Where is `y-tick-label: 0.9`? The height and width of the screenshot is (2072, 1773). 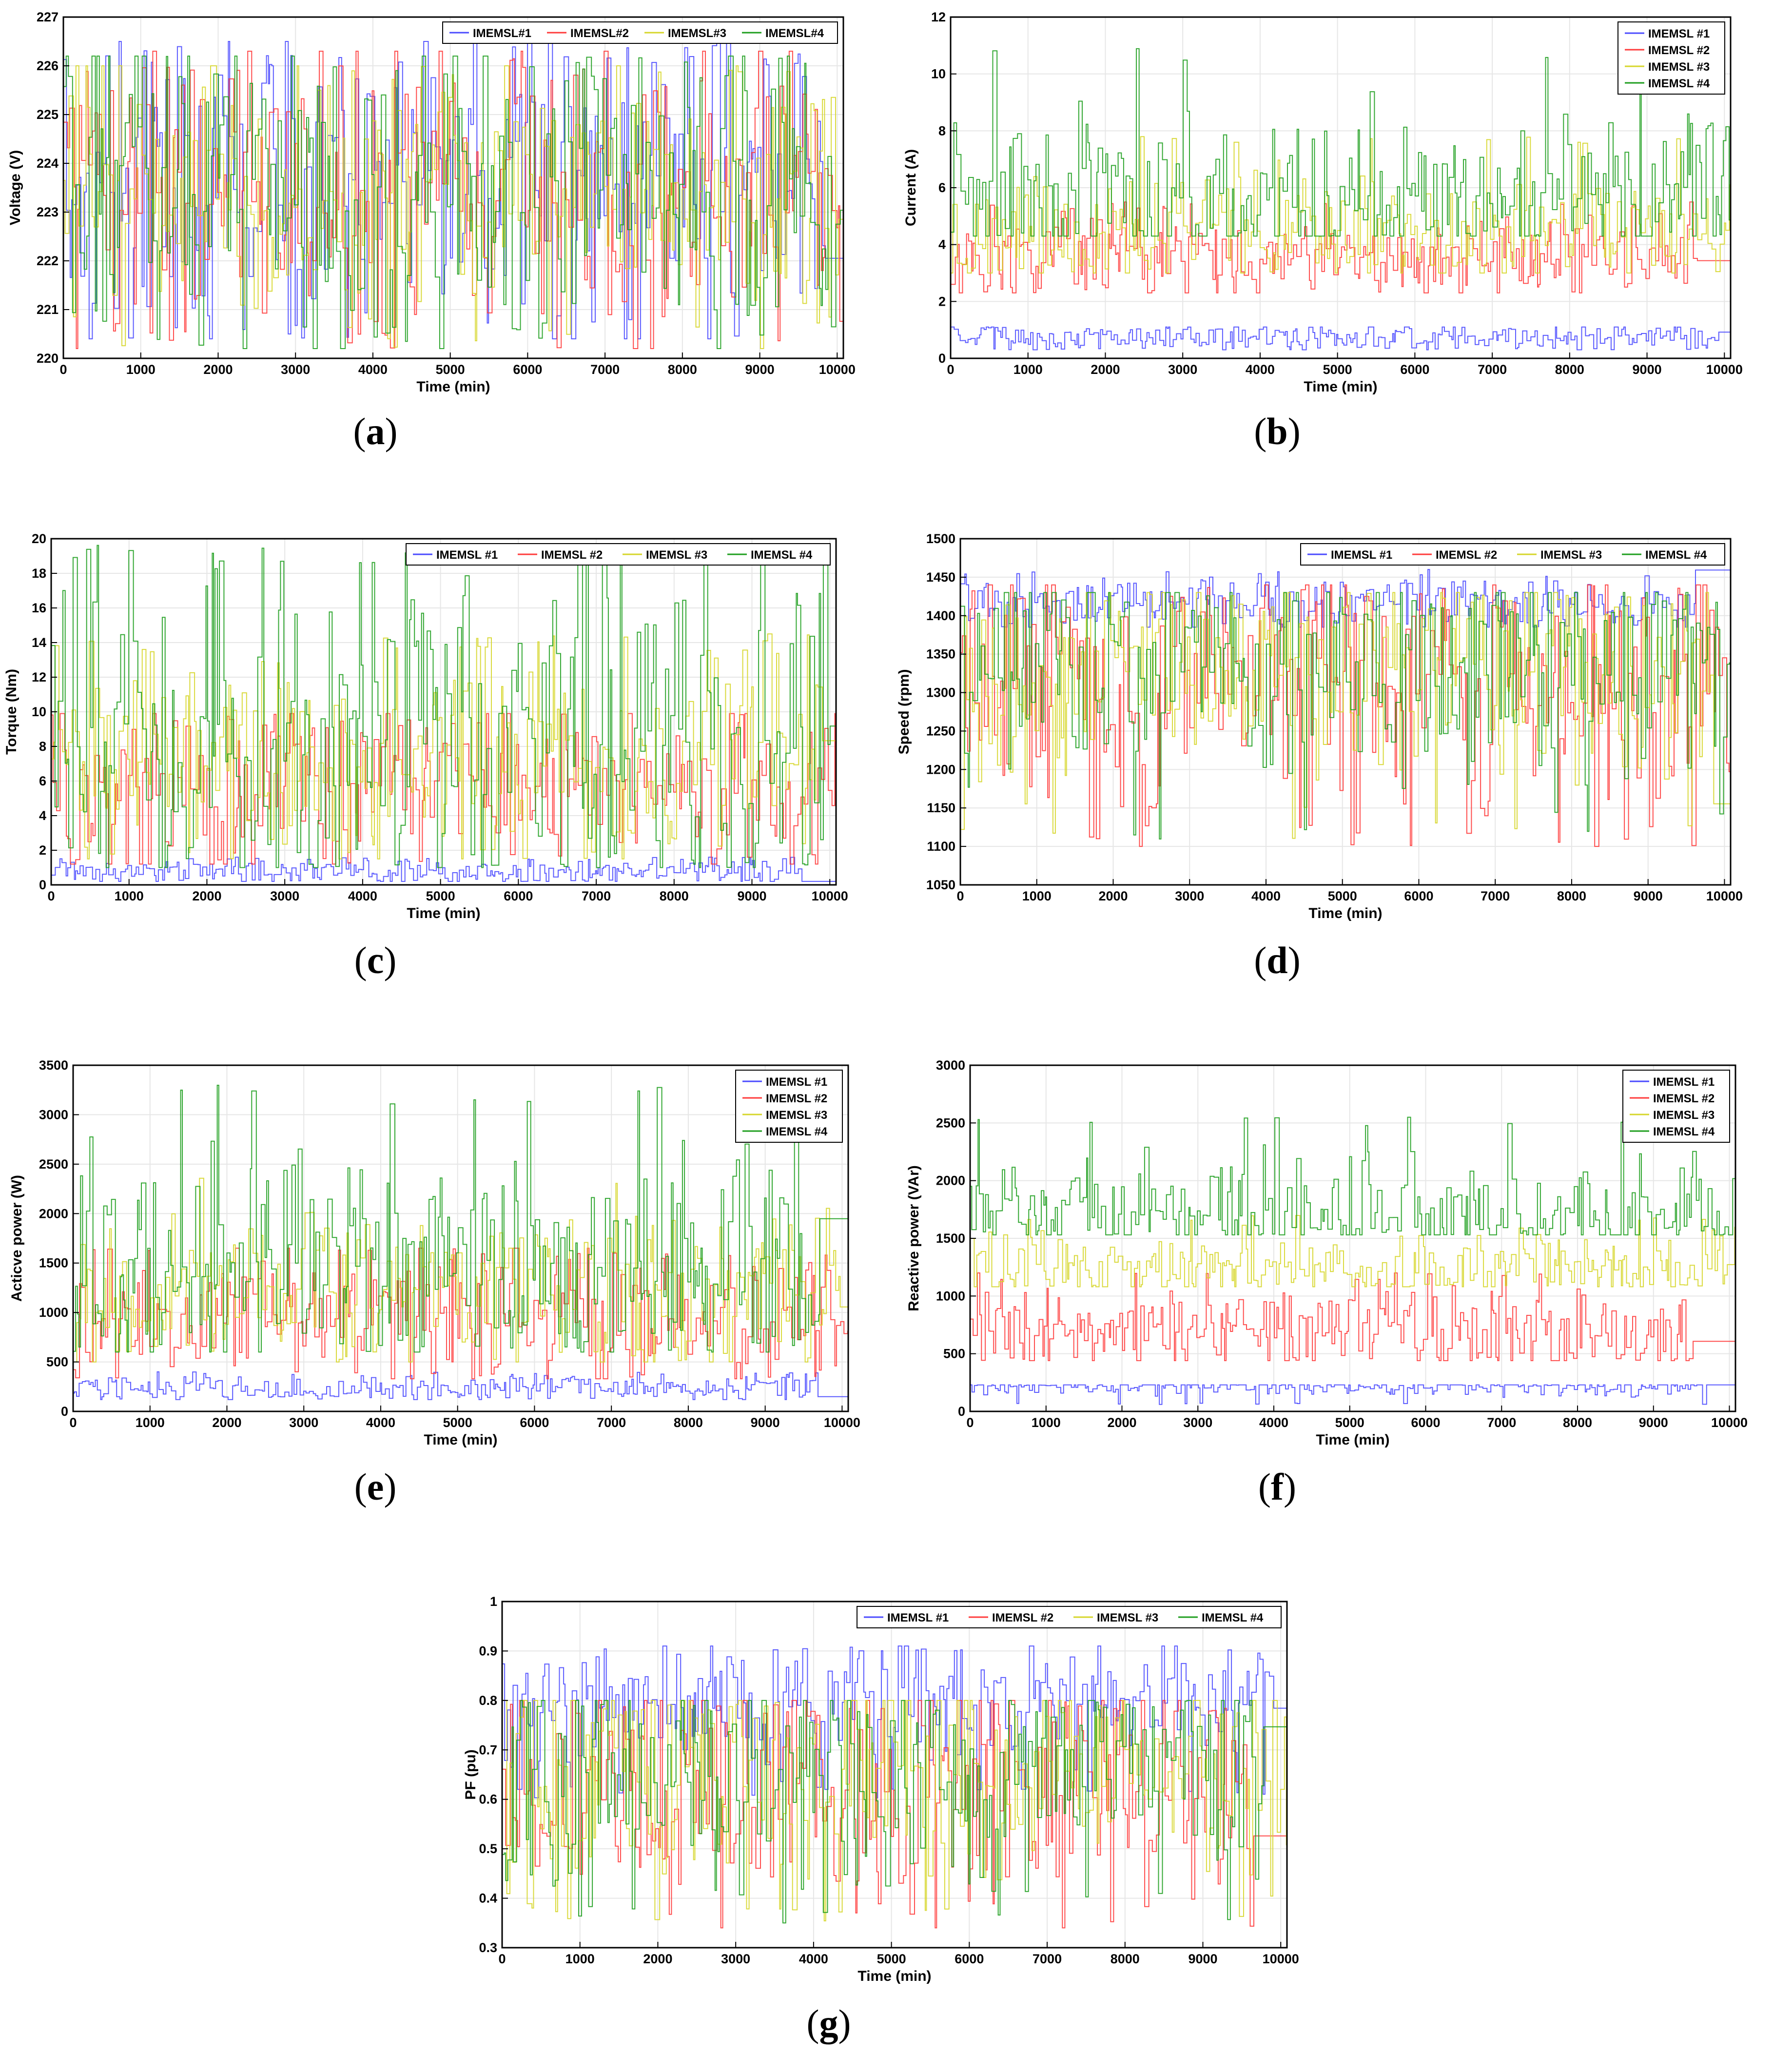
y-tick-label: 0.9 is located at coordinates (488, 1650).